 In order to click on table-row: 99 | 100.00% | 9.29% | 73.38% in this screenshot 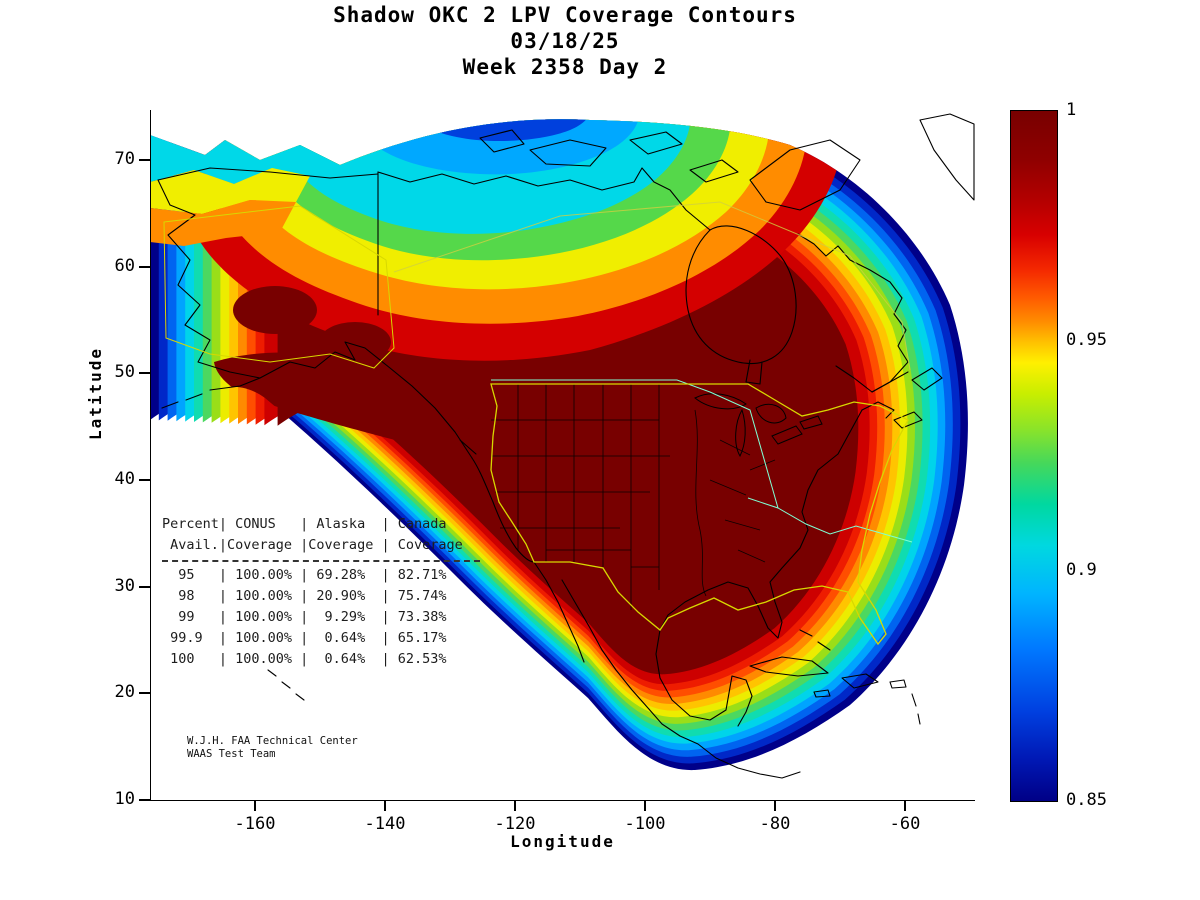, I will do `click(304, 617)`.